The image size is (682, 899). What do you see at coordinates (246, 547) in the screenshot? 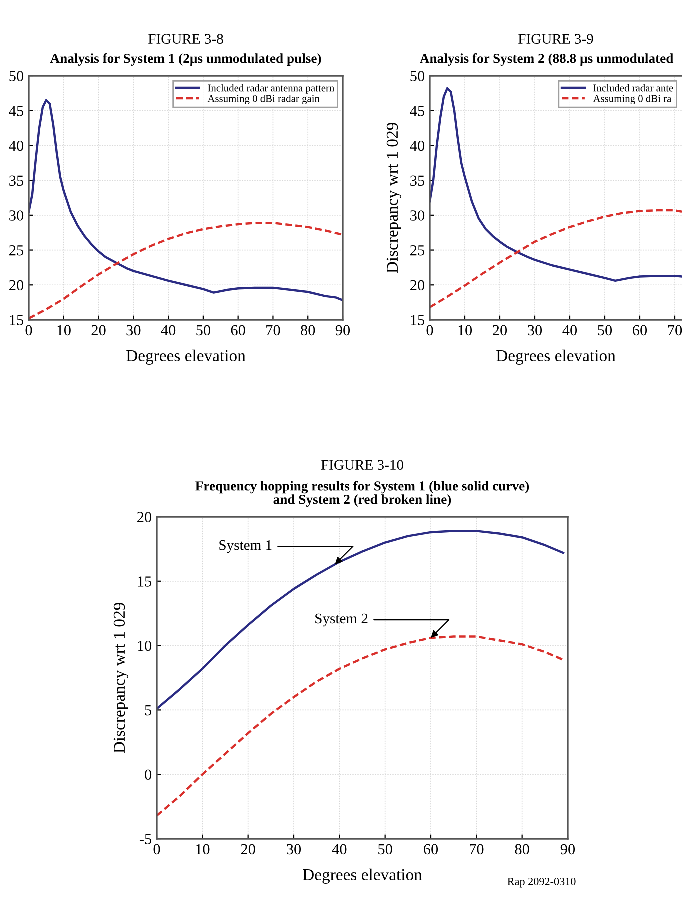
I see `annotation: System 1` at bounding box center [246, 547].